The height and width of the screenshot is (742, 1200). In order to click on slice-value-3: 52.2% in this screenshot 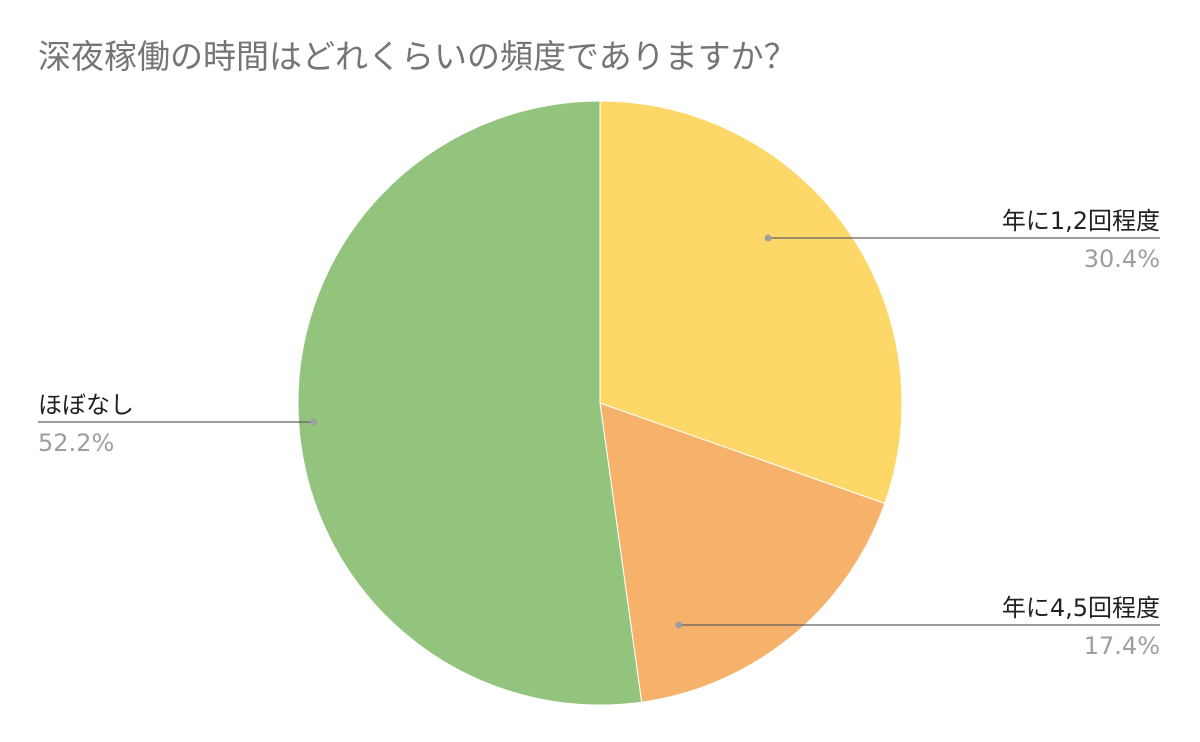, I will do `click(76, 443)`.